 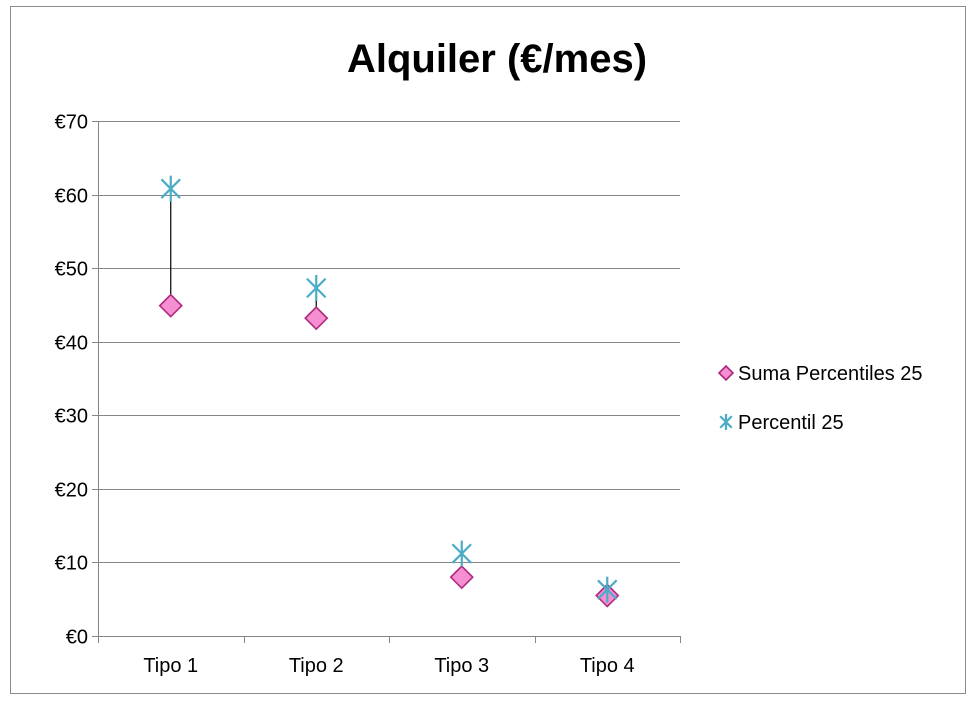 I want to click on y-tick-label: €50, so click(x=71, y=270).